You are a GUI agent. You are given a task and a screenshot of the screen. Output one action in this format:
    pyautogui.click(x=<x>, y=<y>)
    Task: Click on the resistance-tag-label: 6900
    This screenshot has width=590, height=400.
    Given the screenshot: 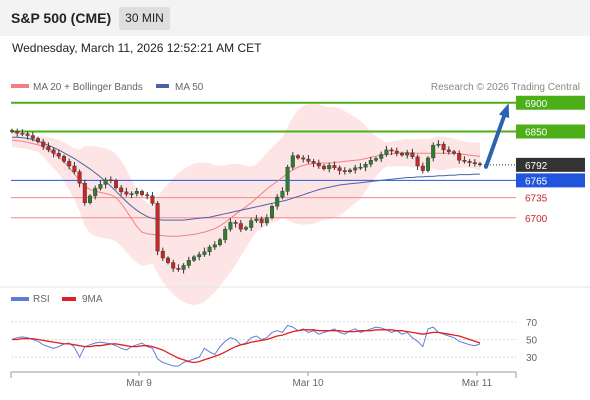 What is the action you would take?
    pyautogui.click(x=536, y=104)
    